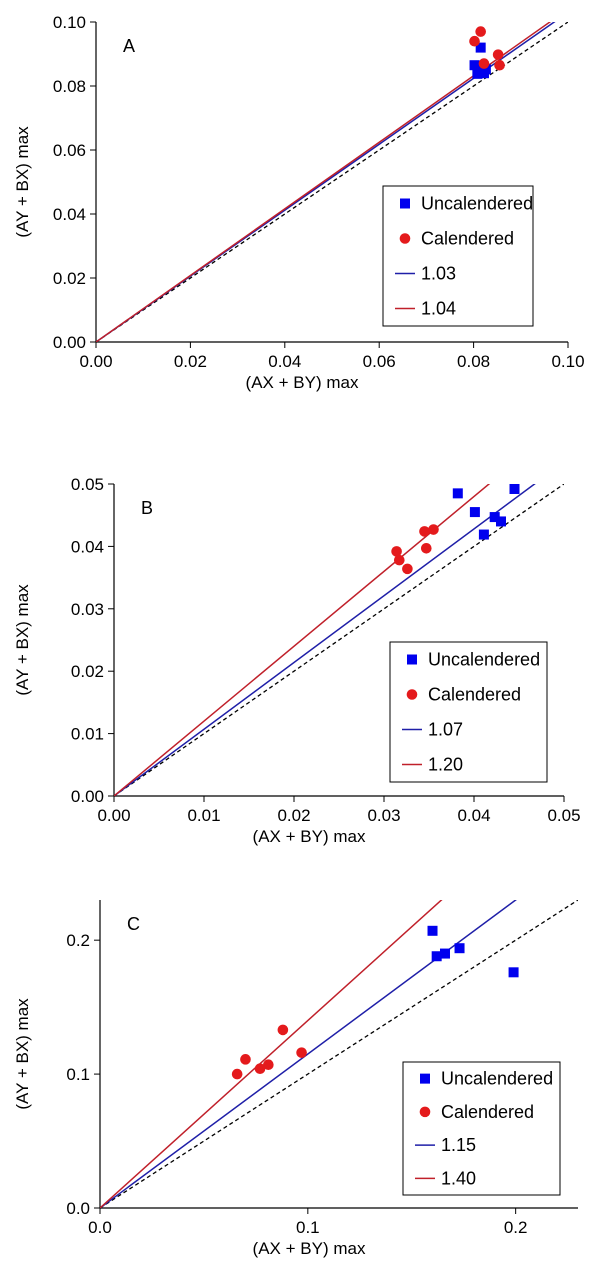 This screenshot has height=1277, width=598. Describe the element at coordinates (69, 86) in the screenshot. I see `y-tick-label: 0.08` at that location.